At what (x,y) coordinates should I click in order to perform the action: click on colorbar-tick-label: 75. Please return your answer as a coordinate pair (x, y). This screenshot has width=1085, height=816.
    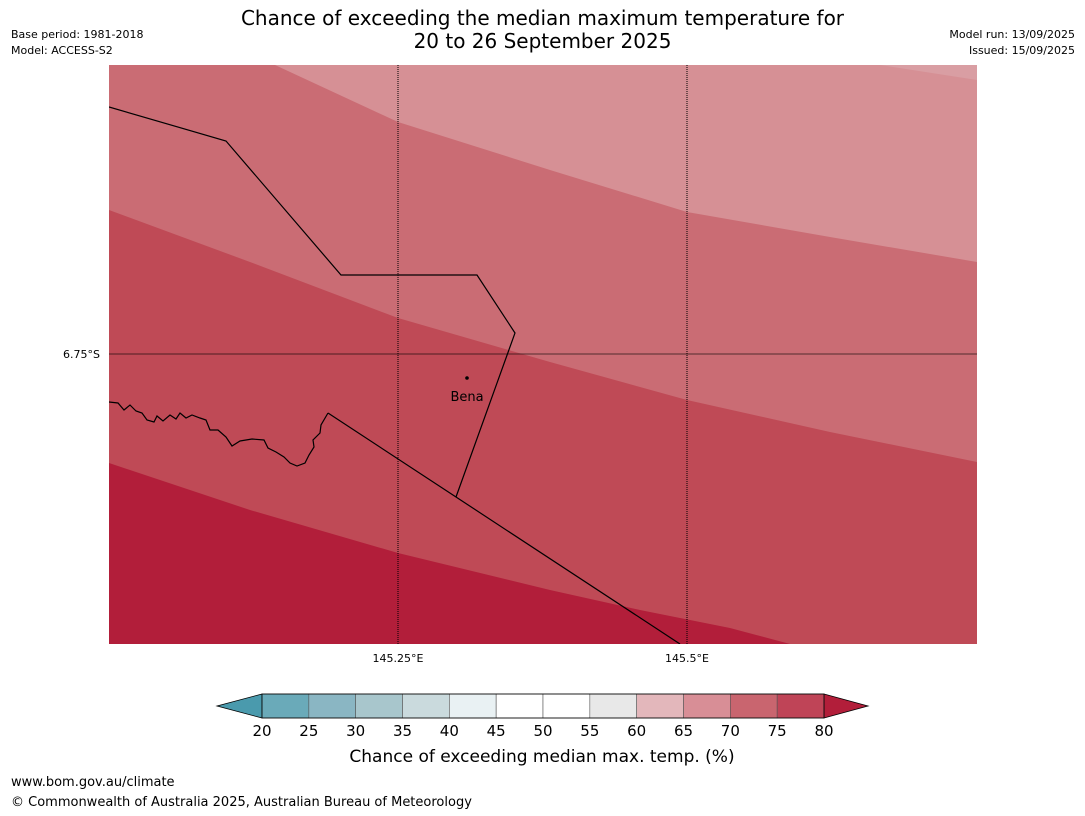
    Looking at the image, I should click on (777, 731).